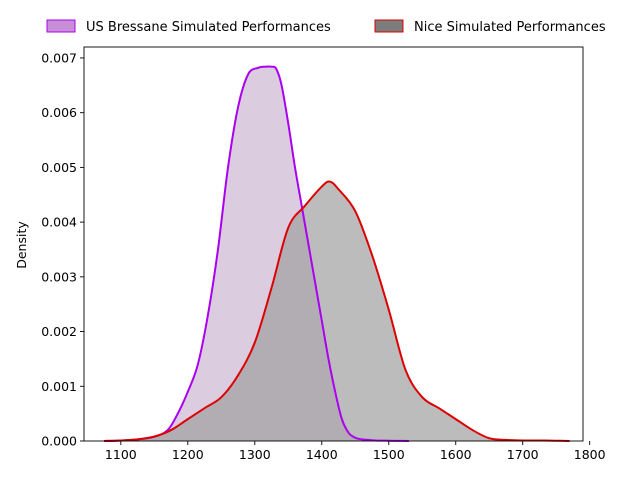  What do you see at coordinates (59, 441) in the screenshot?
I see `y-tick-label: 0.000` at bounding box center [59, 441].